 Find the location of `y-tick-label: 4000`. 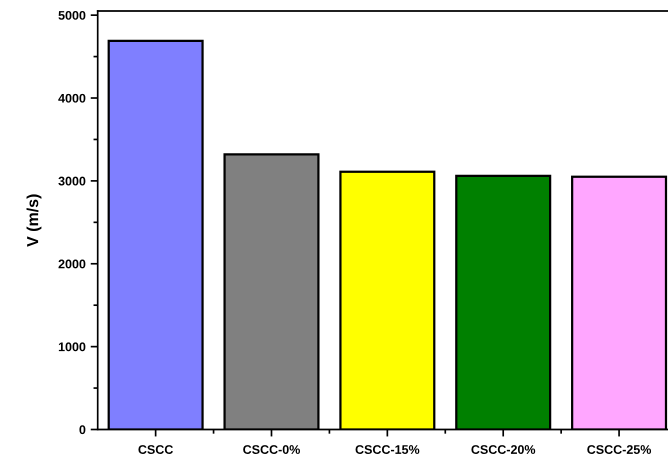

y-tick-label: 4000 is located at coordinates (72, 98).